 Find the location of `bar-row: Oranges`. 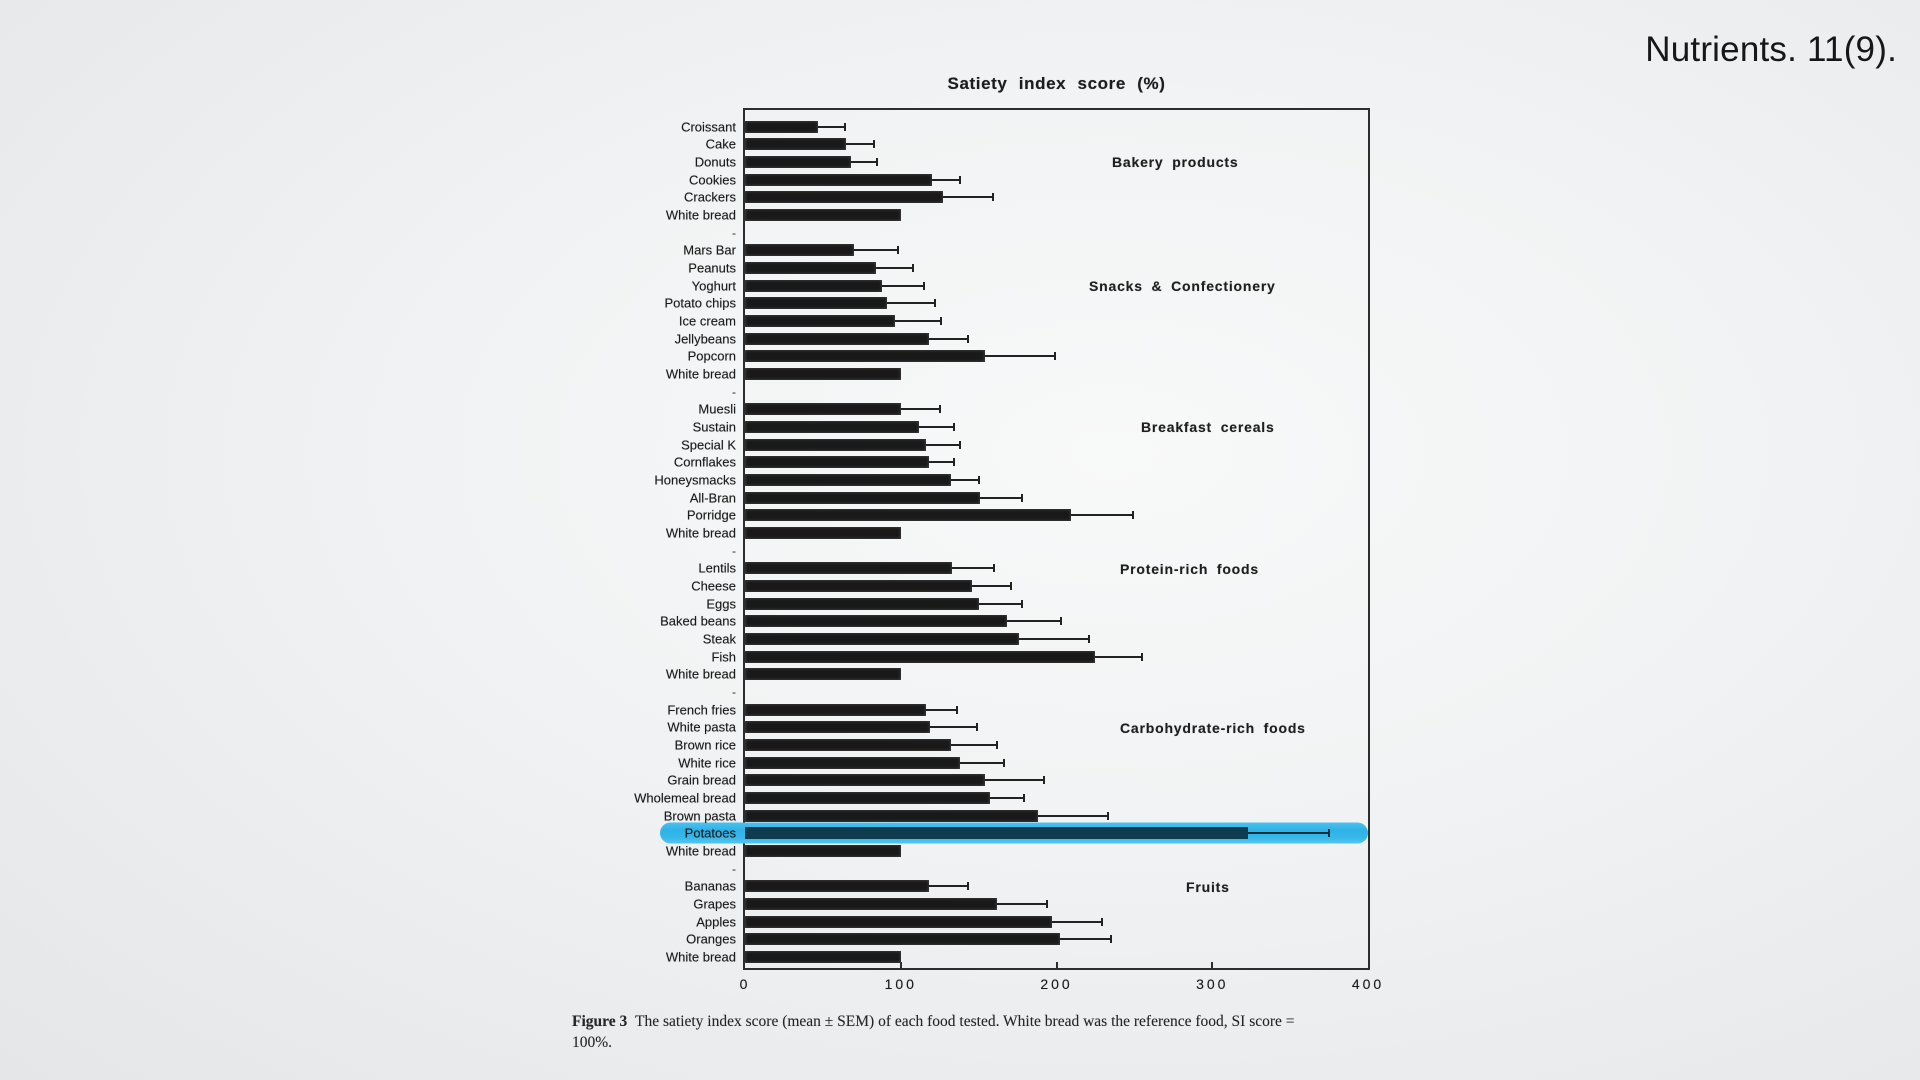

bar-row: Oranges is located at coordinates (1027, 940).